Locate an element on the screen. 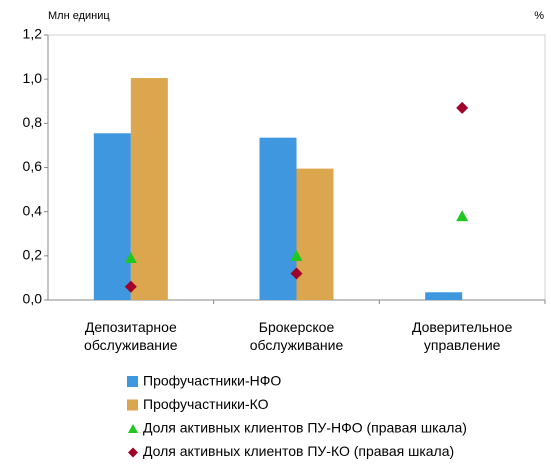  x-tick-label: Доверительное управление is located at coordinates (462, 336).